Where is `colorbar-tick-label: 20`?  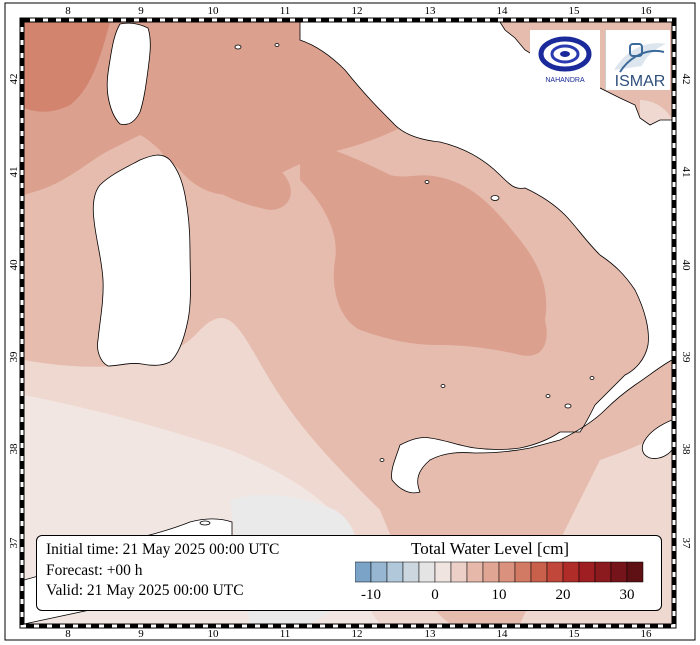
colorbar-tick-label: 20 is located at coordinates (563, 595).